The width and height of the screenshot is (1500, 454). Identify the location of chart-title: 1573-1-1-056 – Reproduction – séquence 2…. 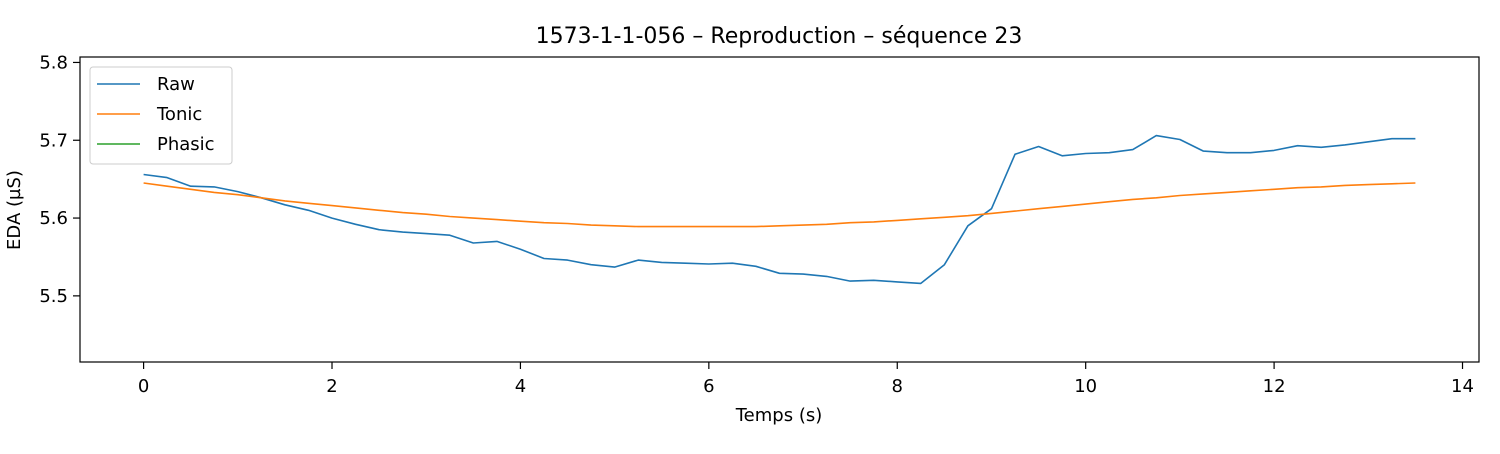
(779, 36).